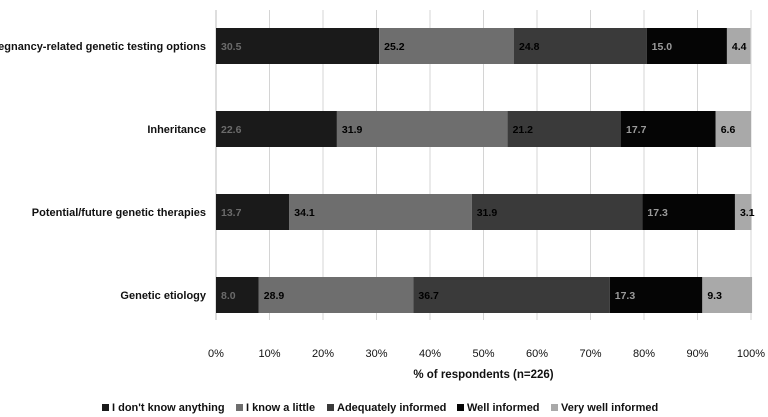  I want to click on value-label-2-3: 17.3, so click(657, 213).